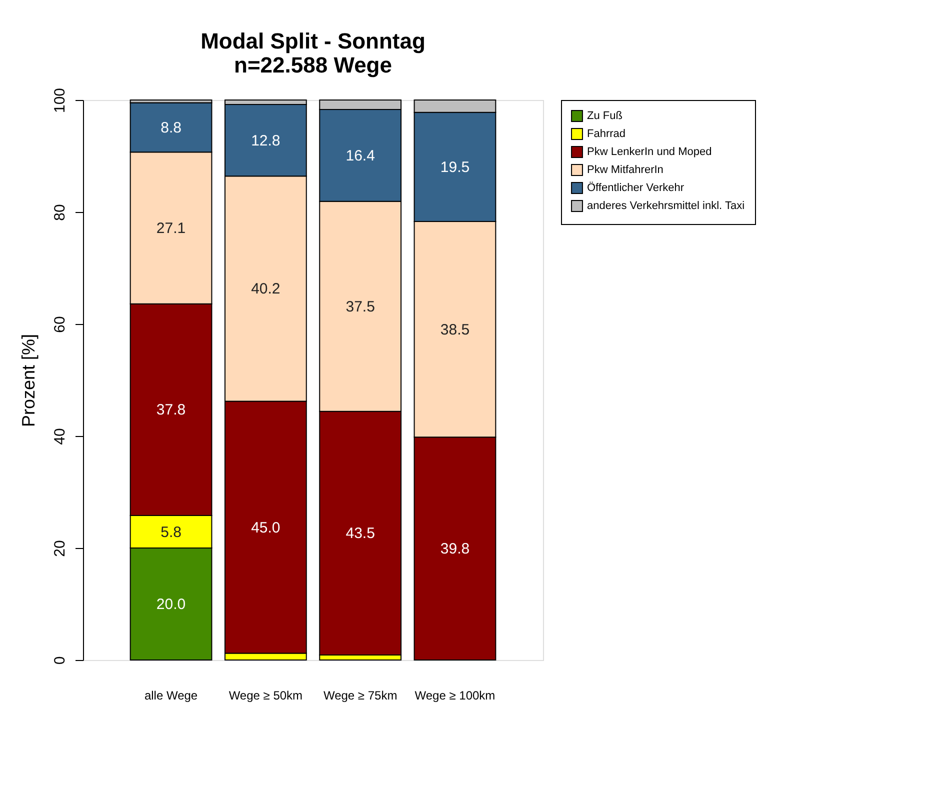  What do you see at coordinates (265, 527) in the screenshot?
I see `data-label: 45.0` at bounding box center [265, 527].